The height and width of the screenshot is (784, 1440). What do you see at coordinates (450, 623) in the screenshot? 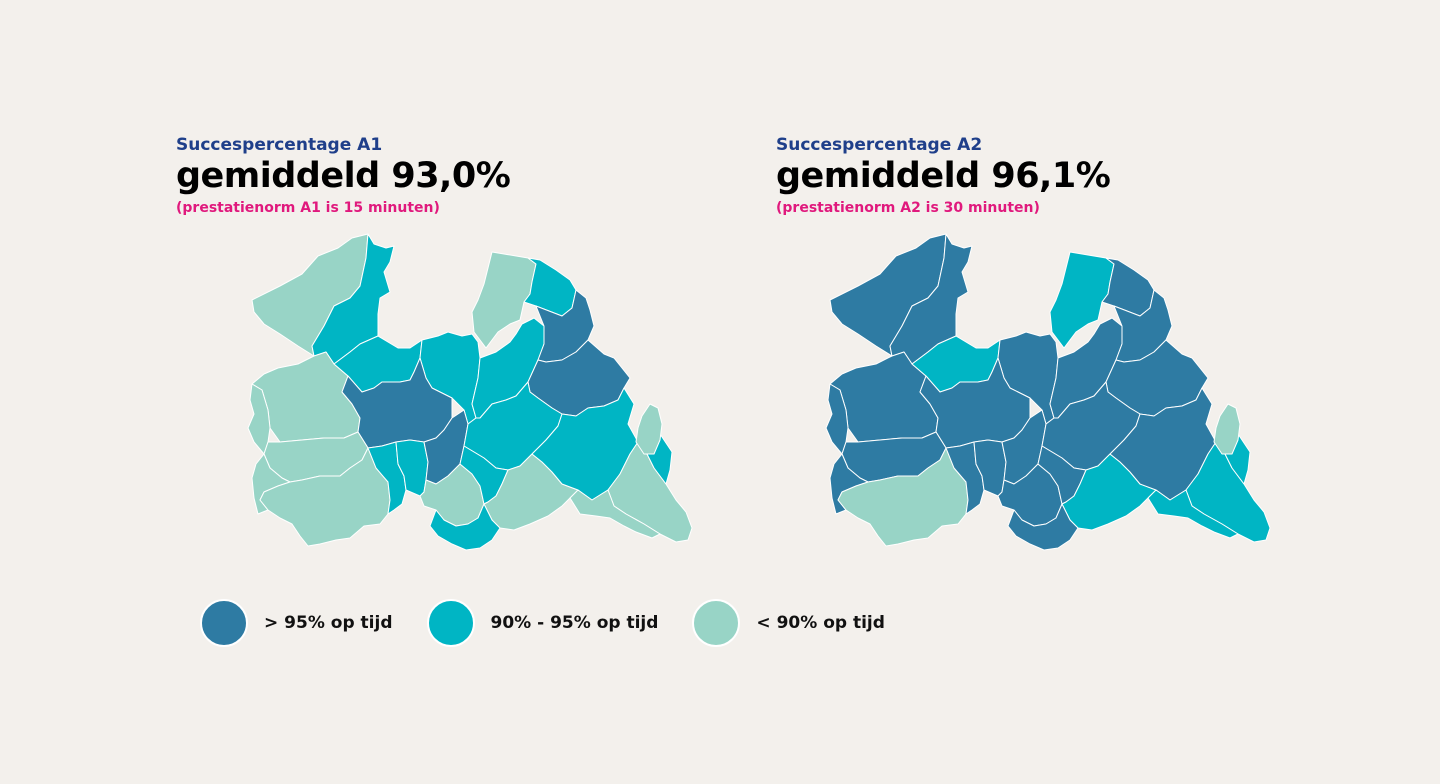
I see `legend-swatch-mid` at bounding box center [450, 623].